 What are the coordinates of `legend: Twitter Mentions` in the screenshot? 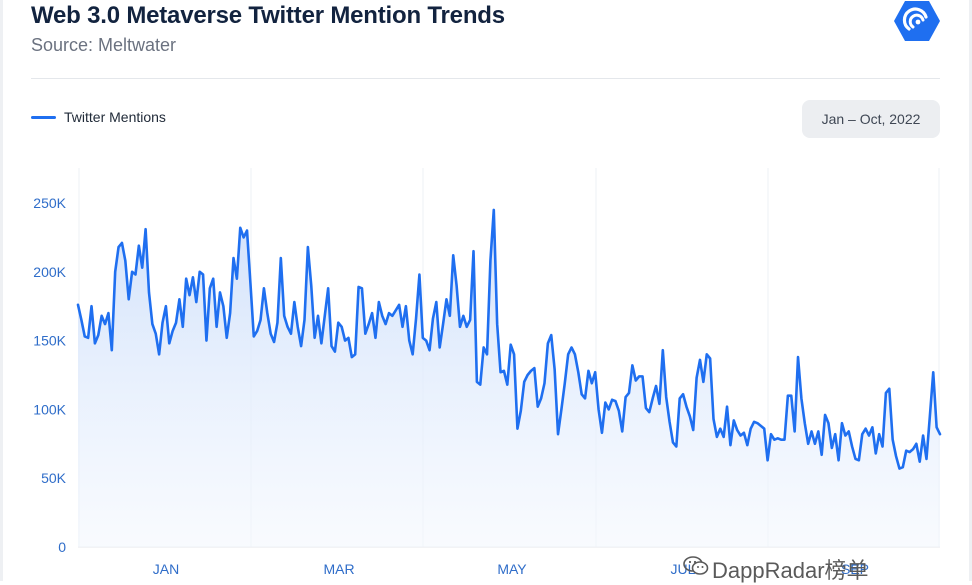 It's located at (98, 117).